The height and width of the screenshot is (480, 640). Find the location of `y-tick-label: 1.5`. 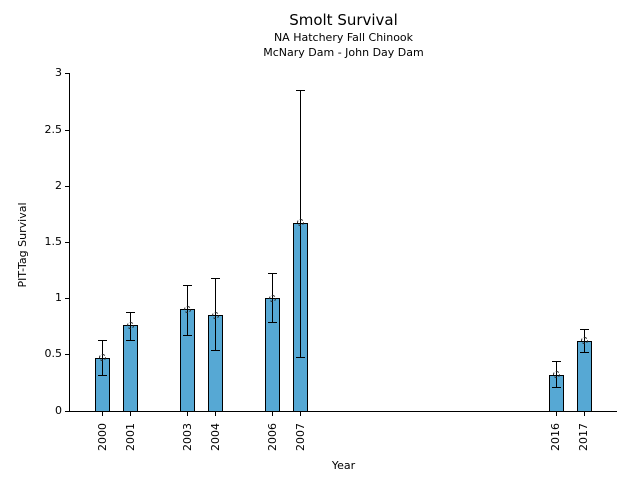

y-tick-label: 1.5 is located at coordinates (53, 241).